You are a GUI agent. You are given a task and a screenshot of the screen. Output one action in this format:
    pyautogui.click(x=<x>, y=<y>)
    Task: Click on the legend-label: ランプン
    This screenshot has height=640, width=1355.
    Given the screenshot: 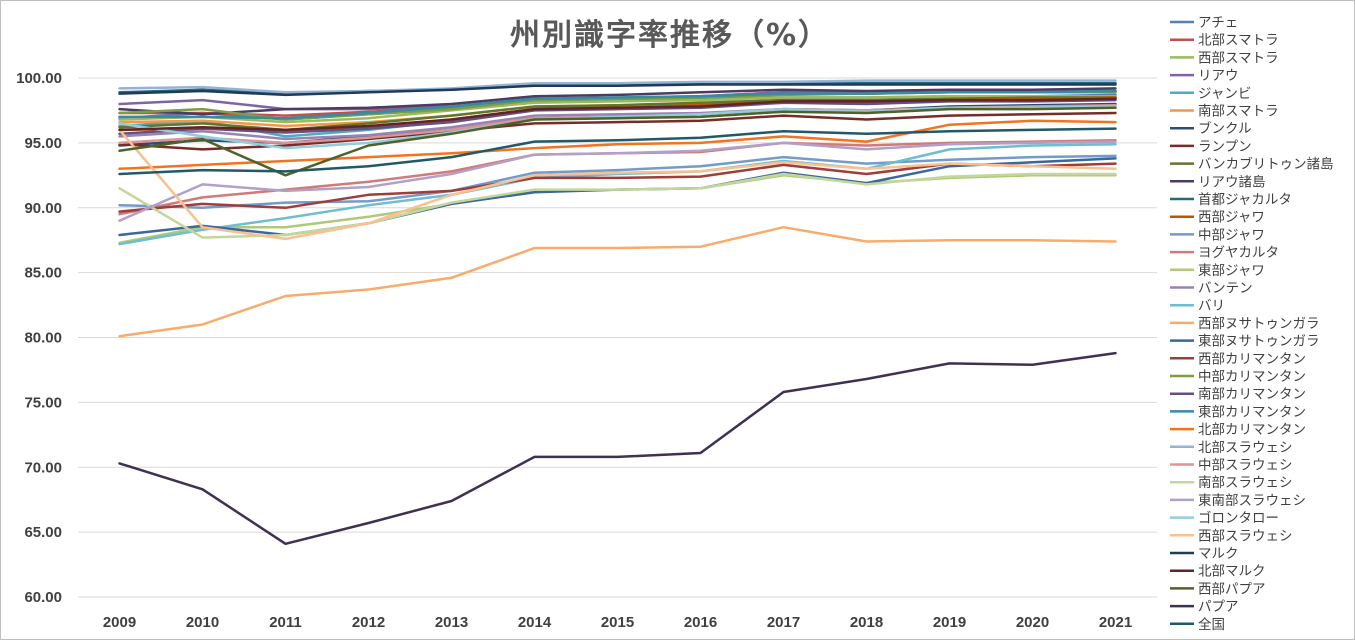 What is the action you would take?
    pyautogui.click(x=1225, y=147)
    